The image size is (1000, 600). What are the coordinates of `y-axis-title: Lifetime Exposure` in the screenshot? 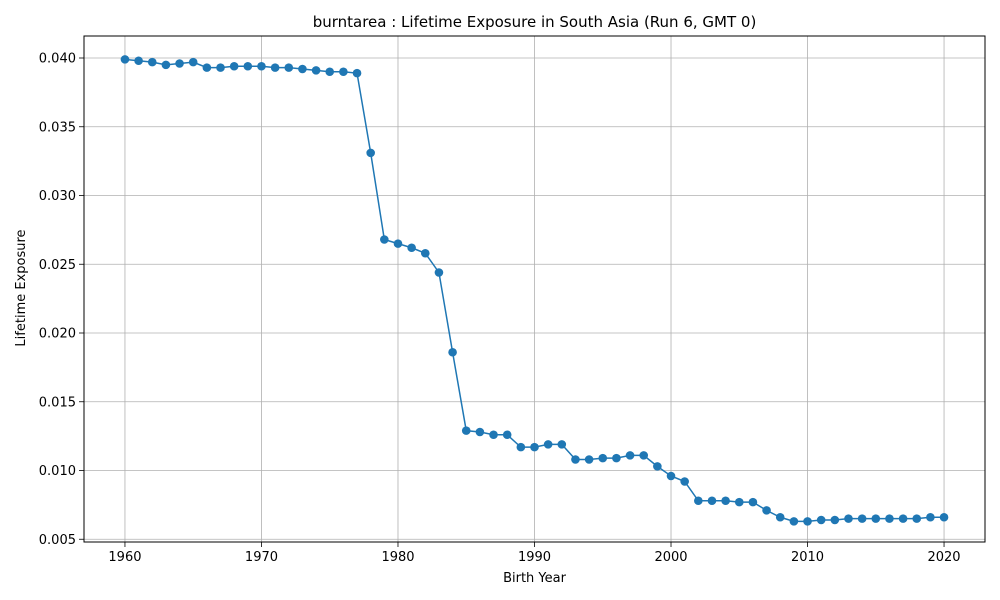 It's located at (21, 287).